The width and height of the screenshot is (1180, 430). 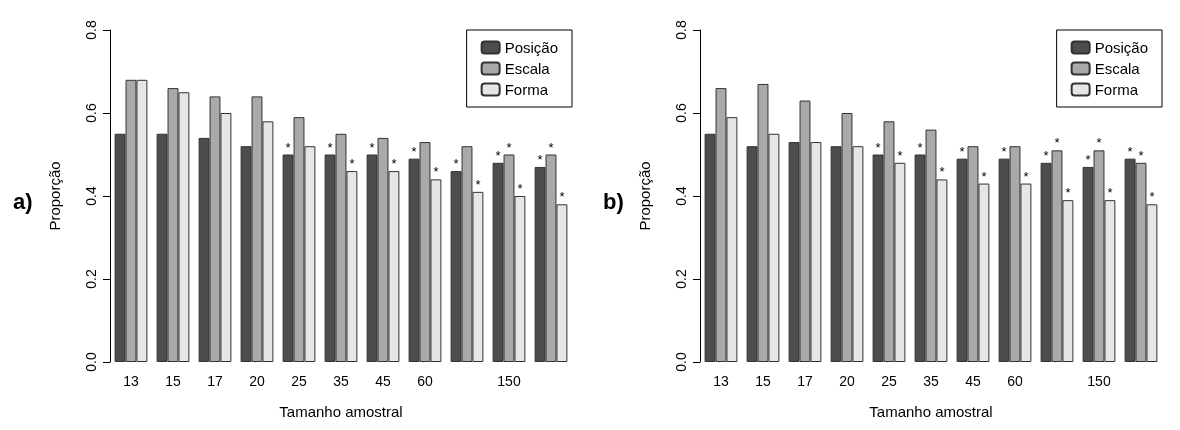 I want to click on text: a), so click(x=23, y=201).